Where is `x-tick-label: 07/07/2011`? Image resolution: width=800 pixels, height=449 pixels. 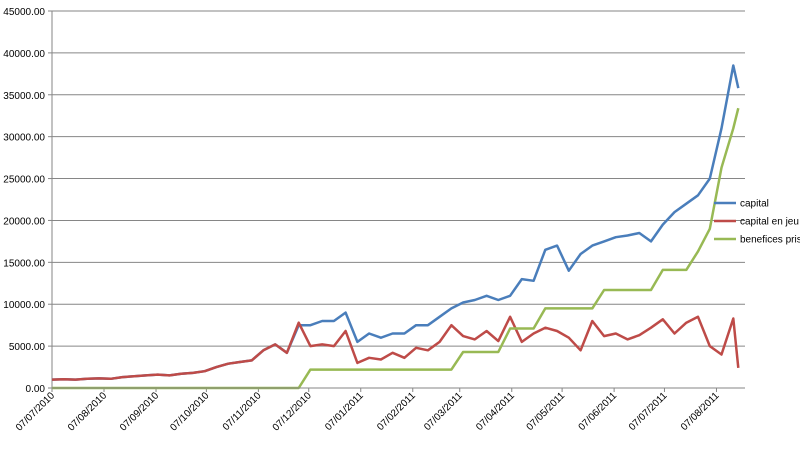
x-tick-label: 07/07/2011 is located at coordinates (648, 411).